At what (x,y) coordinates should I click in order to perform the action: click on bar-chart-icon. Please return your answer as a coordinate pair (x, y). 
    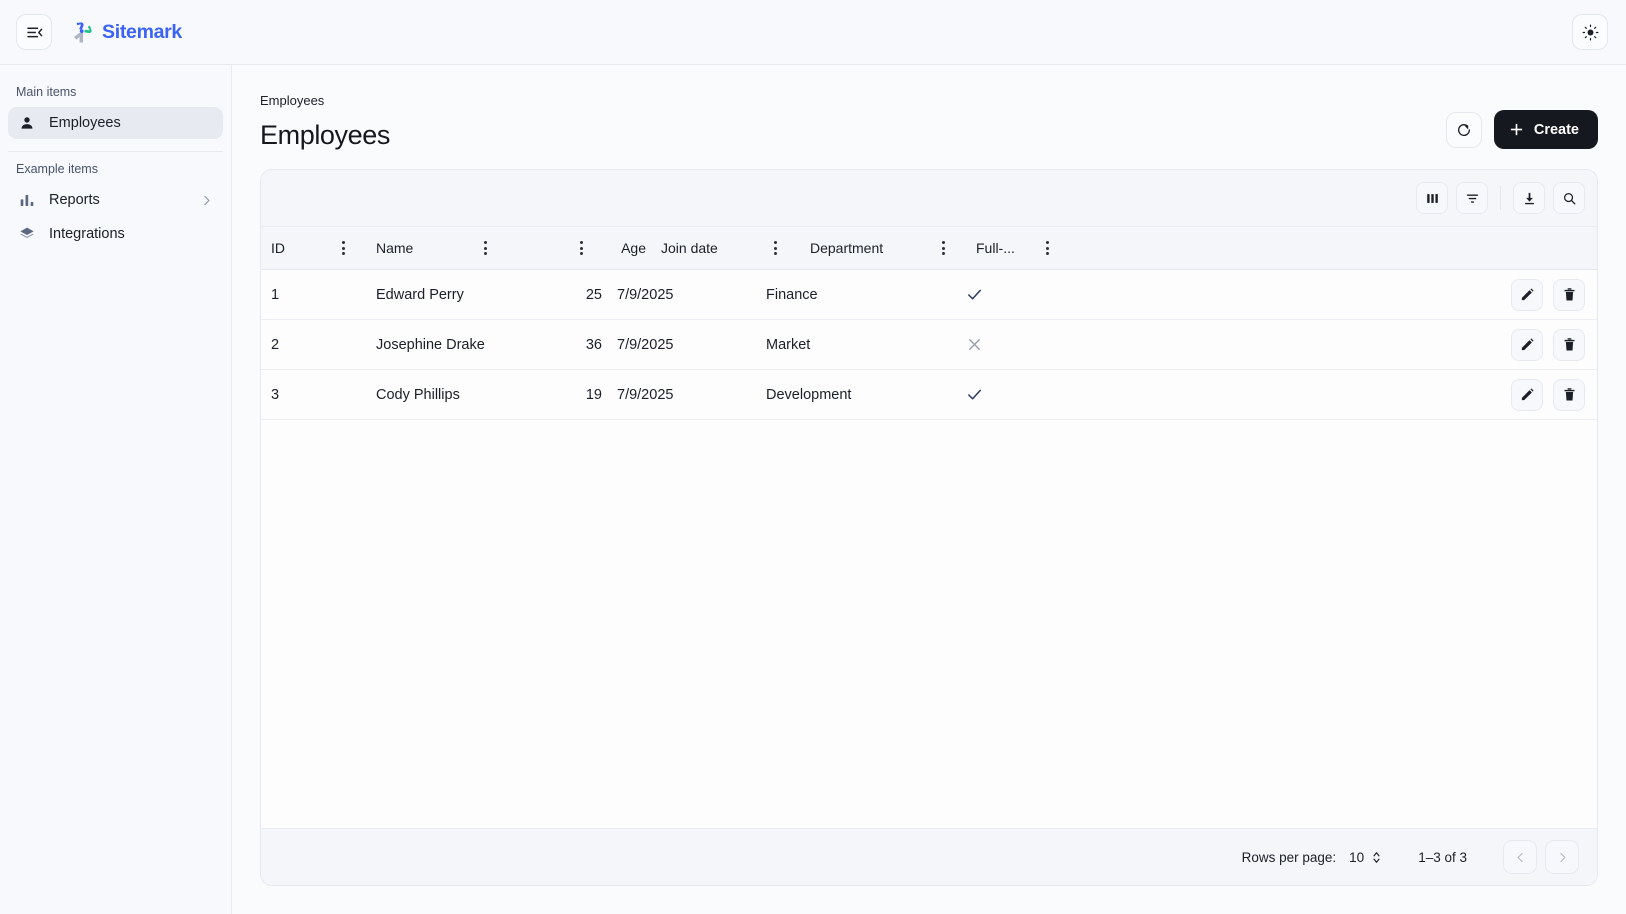
    Looking at the image, I should click on (27, 200).